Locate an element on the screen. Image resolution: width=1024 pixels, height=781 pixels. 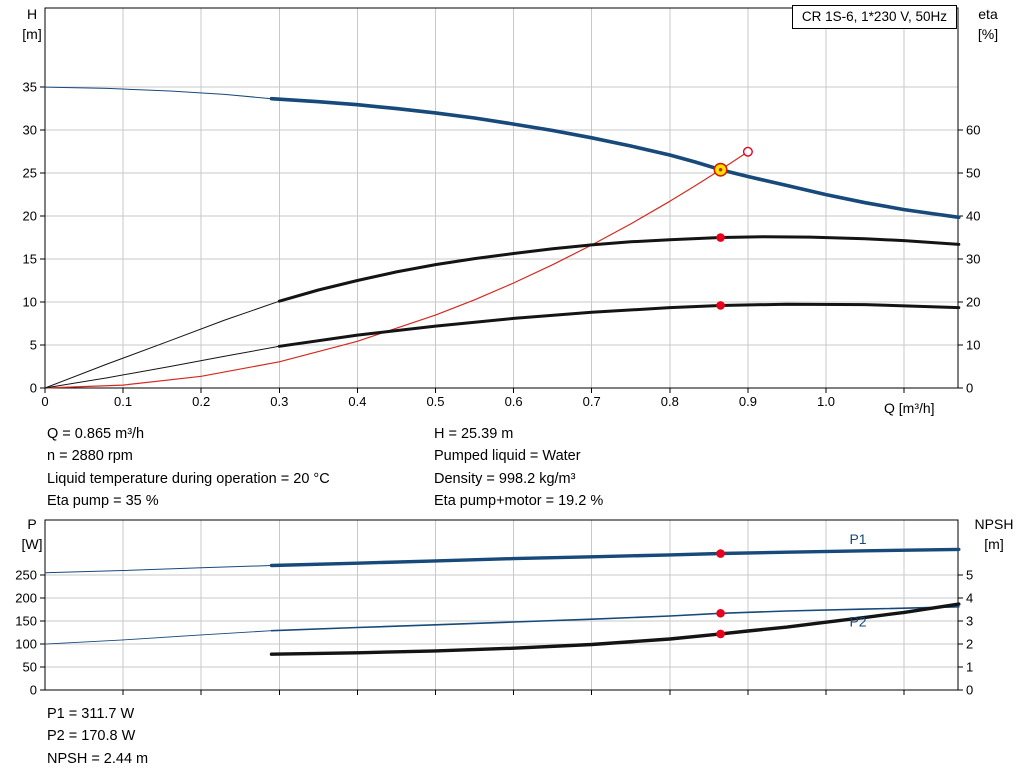
power-p1-curve is located at coordinates (615, 557).